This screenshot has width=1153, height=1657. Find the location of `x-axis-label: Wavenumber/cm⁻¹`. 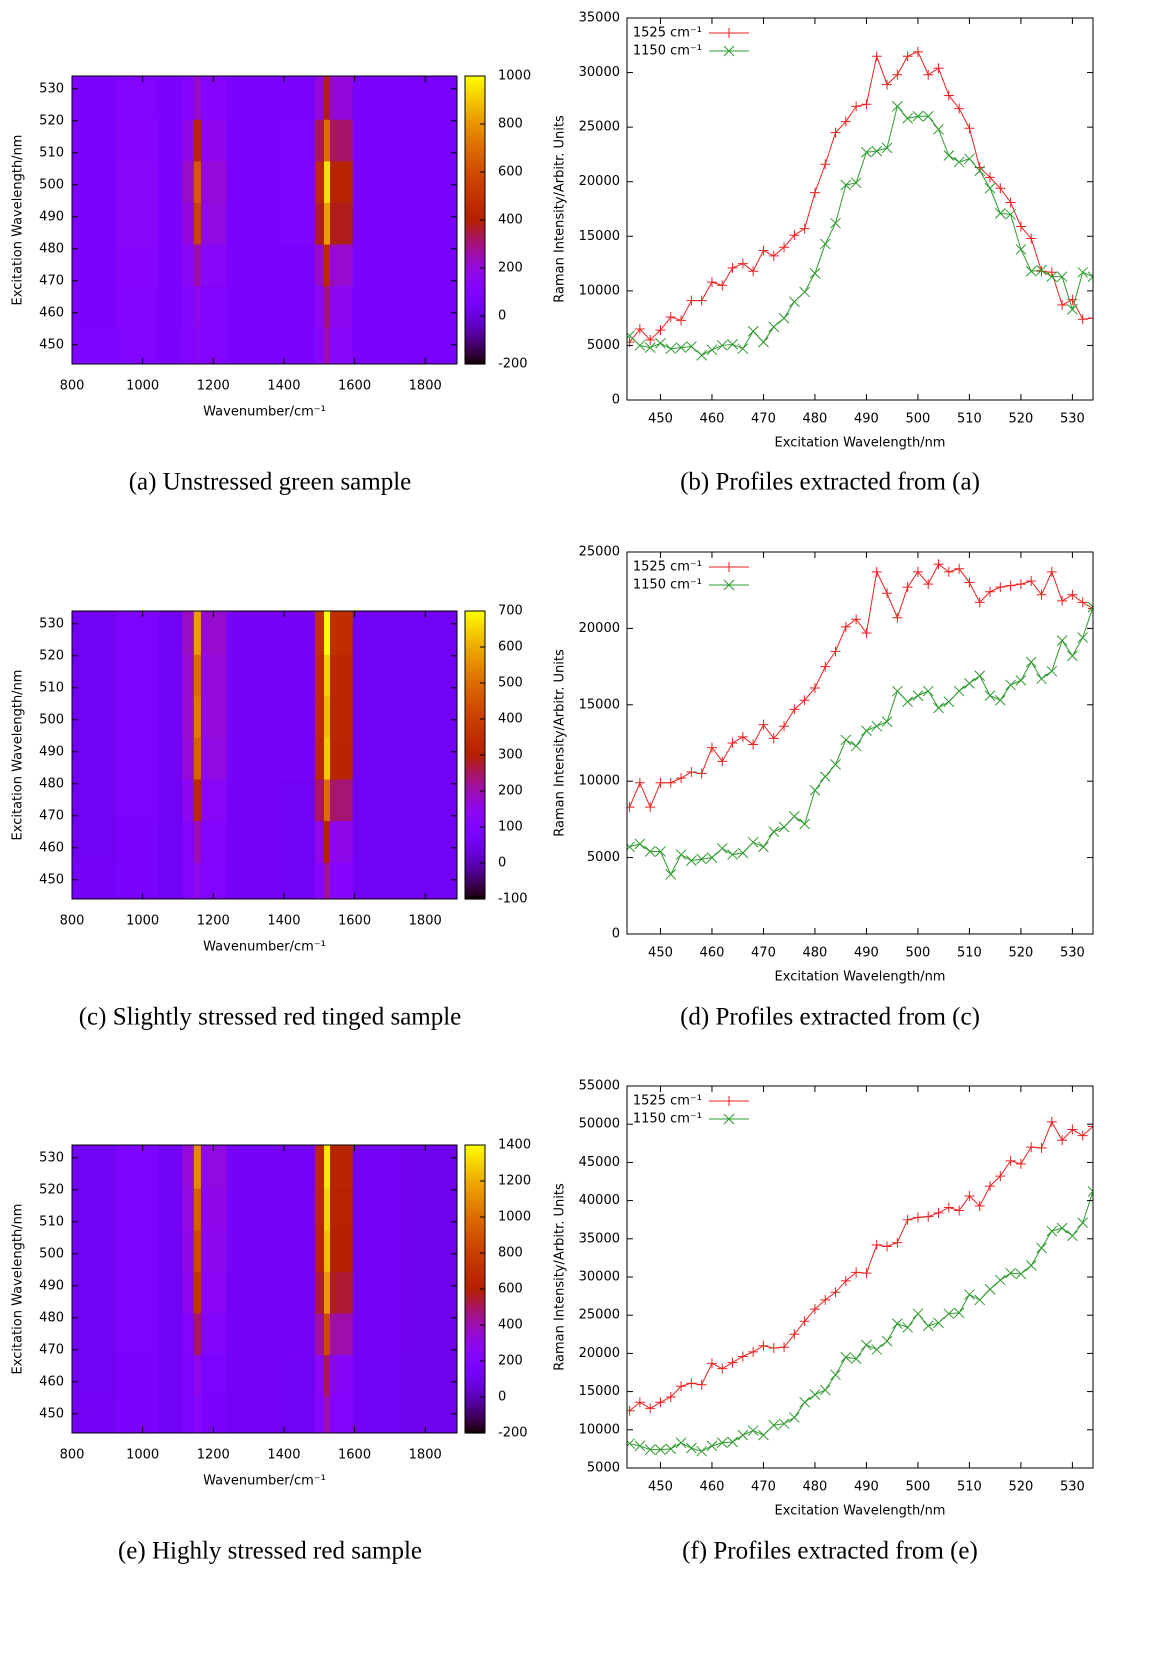

x-axis-label: Wavenumber/cm⁻¹ is located at coordinates (264, 412).